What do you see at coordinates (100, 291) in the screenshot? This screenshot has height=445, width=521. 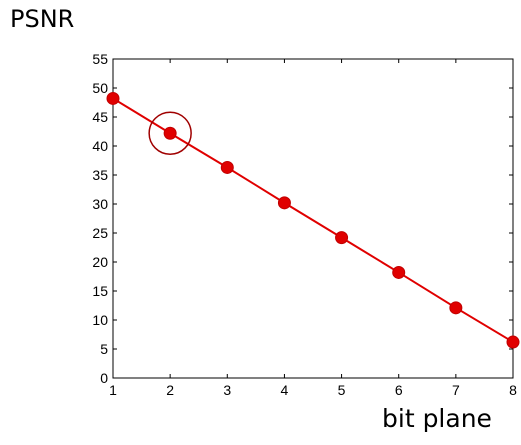 I see `y-tick-label: 15` at bounding box center [100, 291].